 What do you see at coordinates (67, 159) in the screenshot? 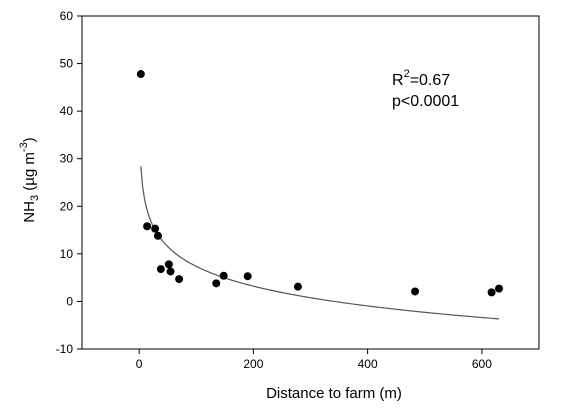
I see `y-tick-label: 30` at bounding box center [67, 159].